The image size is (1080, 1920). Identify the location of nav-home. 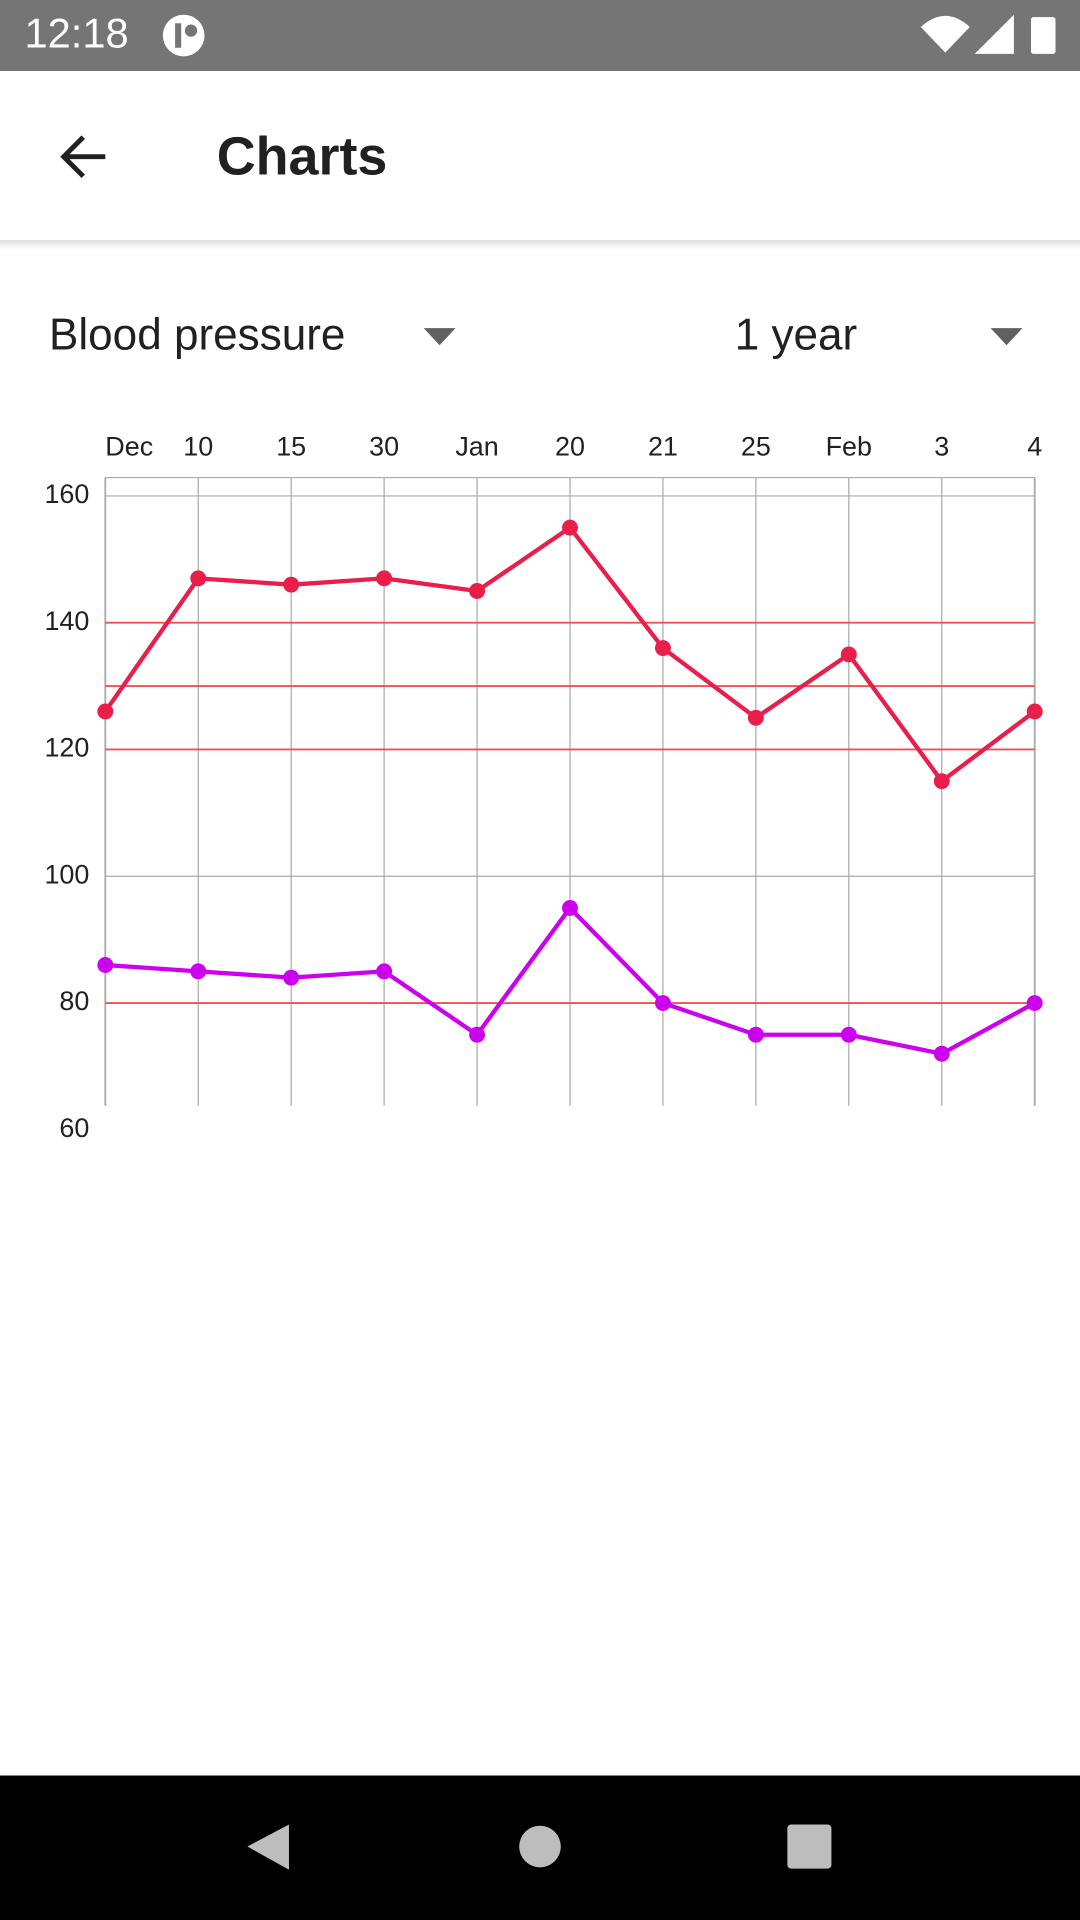
(540, 1846).